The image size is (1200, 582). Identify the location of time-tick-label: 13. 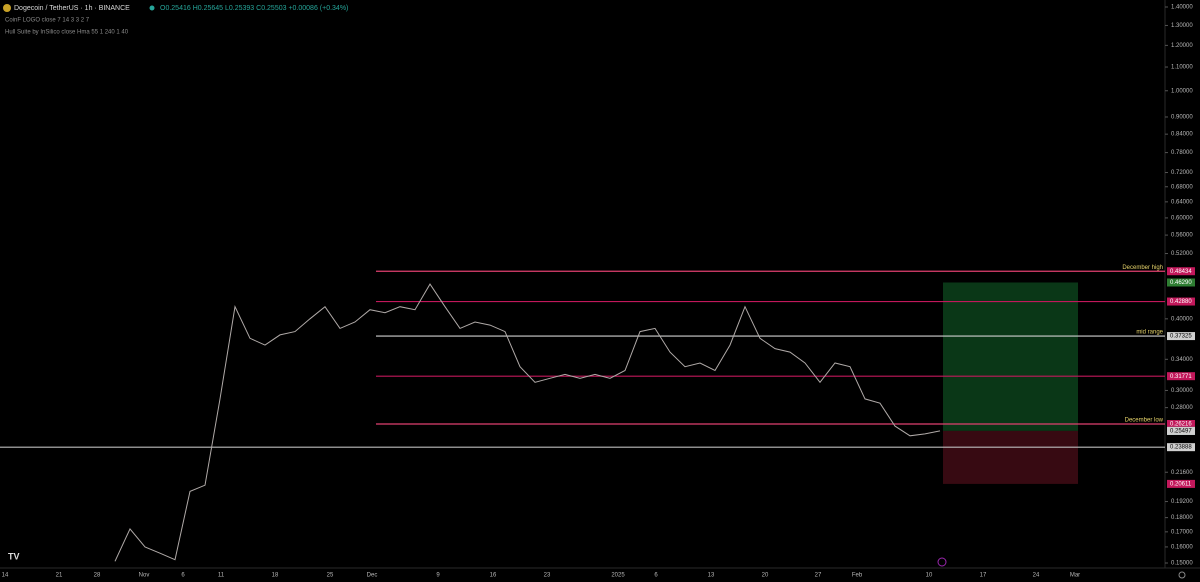
(711, 576).